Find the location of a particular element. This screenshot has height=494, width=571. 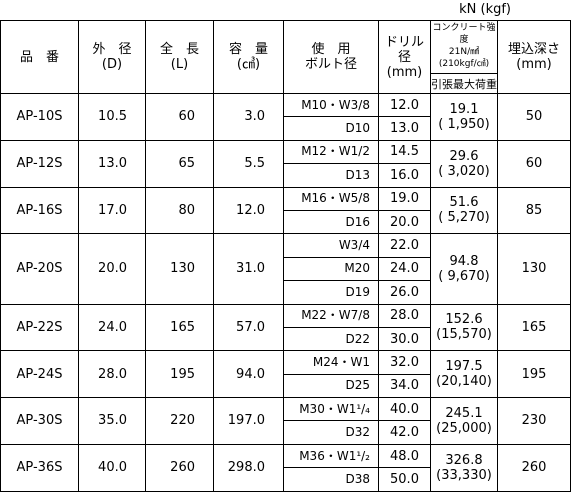

bolt-cell: D25 is located at coordinates (331, 386).